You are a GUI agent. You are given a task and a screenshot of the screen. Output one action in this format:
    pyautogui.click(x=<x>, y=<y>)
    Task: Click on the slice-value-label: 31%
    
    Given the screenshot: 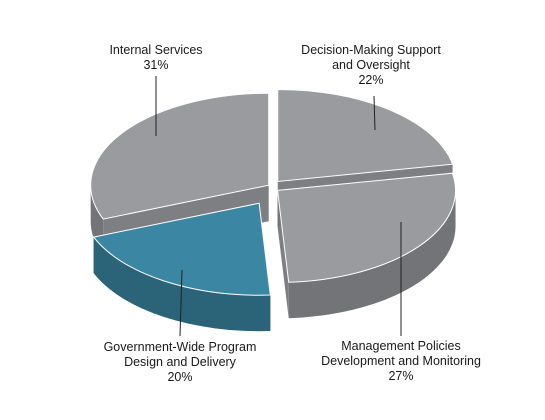 What is the action you would take?
    pyautogui.click(x=156, y=65)
    